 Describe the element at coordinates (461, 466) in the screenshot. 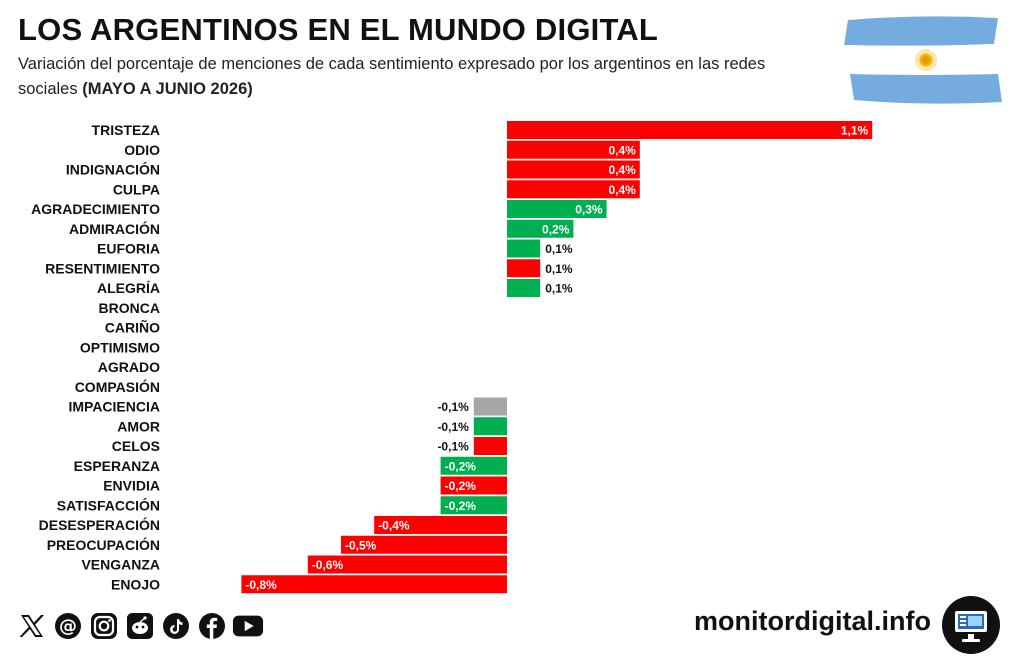

I see `value-label-esperanza: -0,2%` at that location.